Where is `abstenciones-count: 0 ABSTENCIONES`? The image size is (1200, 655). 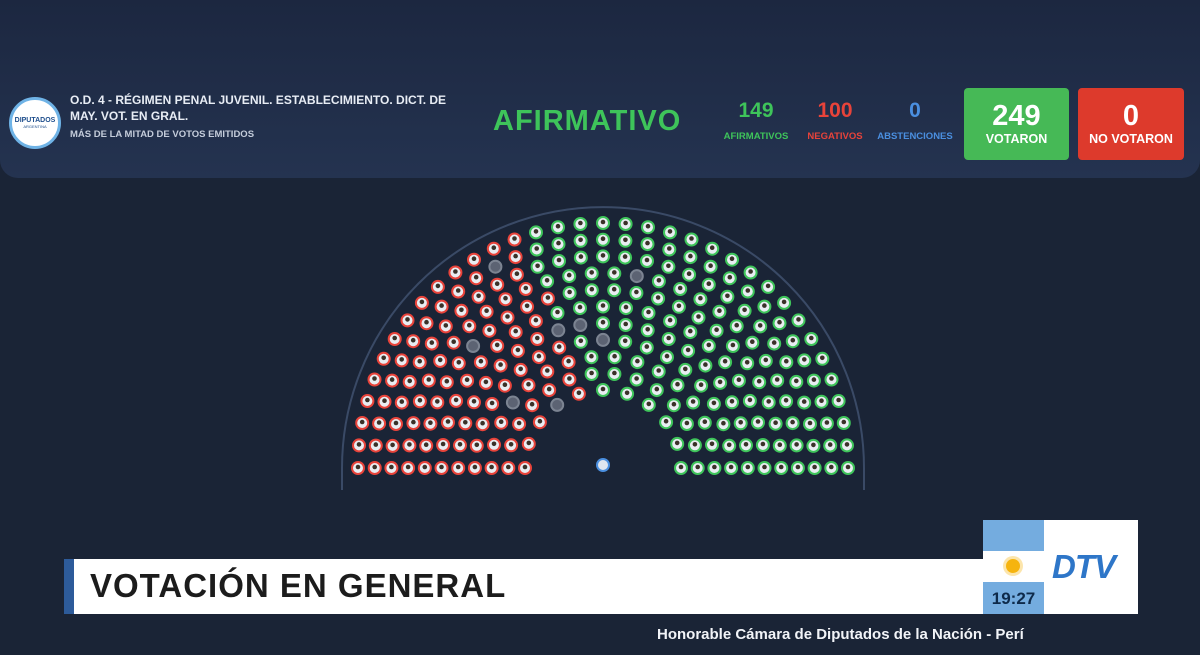
abstenciones-count: 0 ABSTENCIONES is located at coordinates (915, 120).